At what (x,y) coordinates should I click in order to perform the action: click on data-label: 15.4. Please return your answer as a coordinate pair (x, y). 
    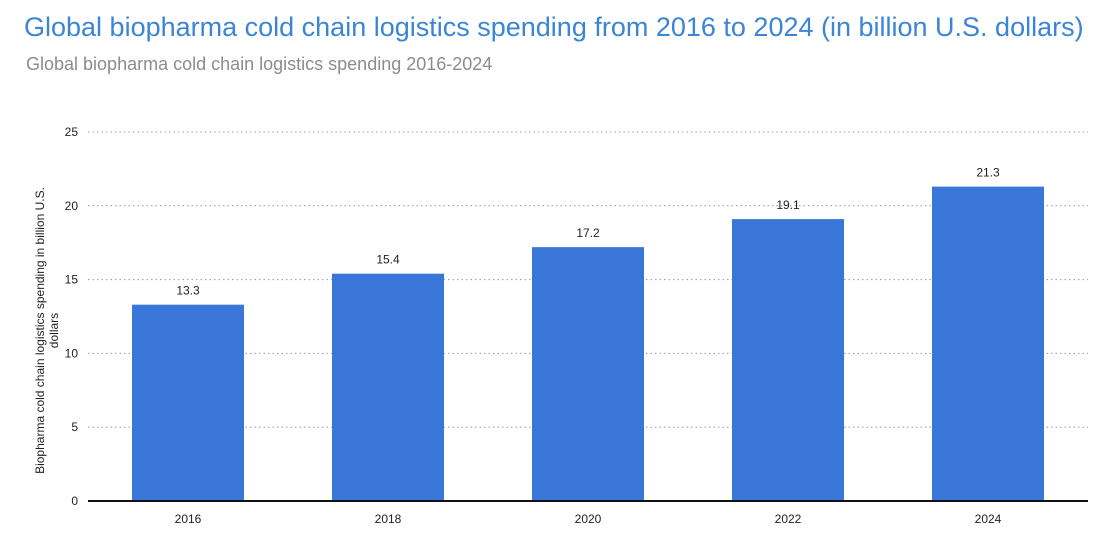
    Looking at the image, I should click on (388, 260).